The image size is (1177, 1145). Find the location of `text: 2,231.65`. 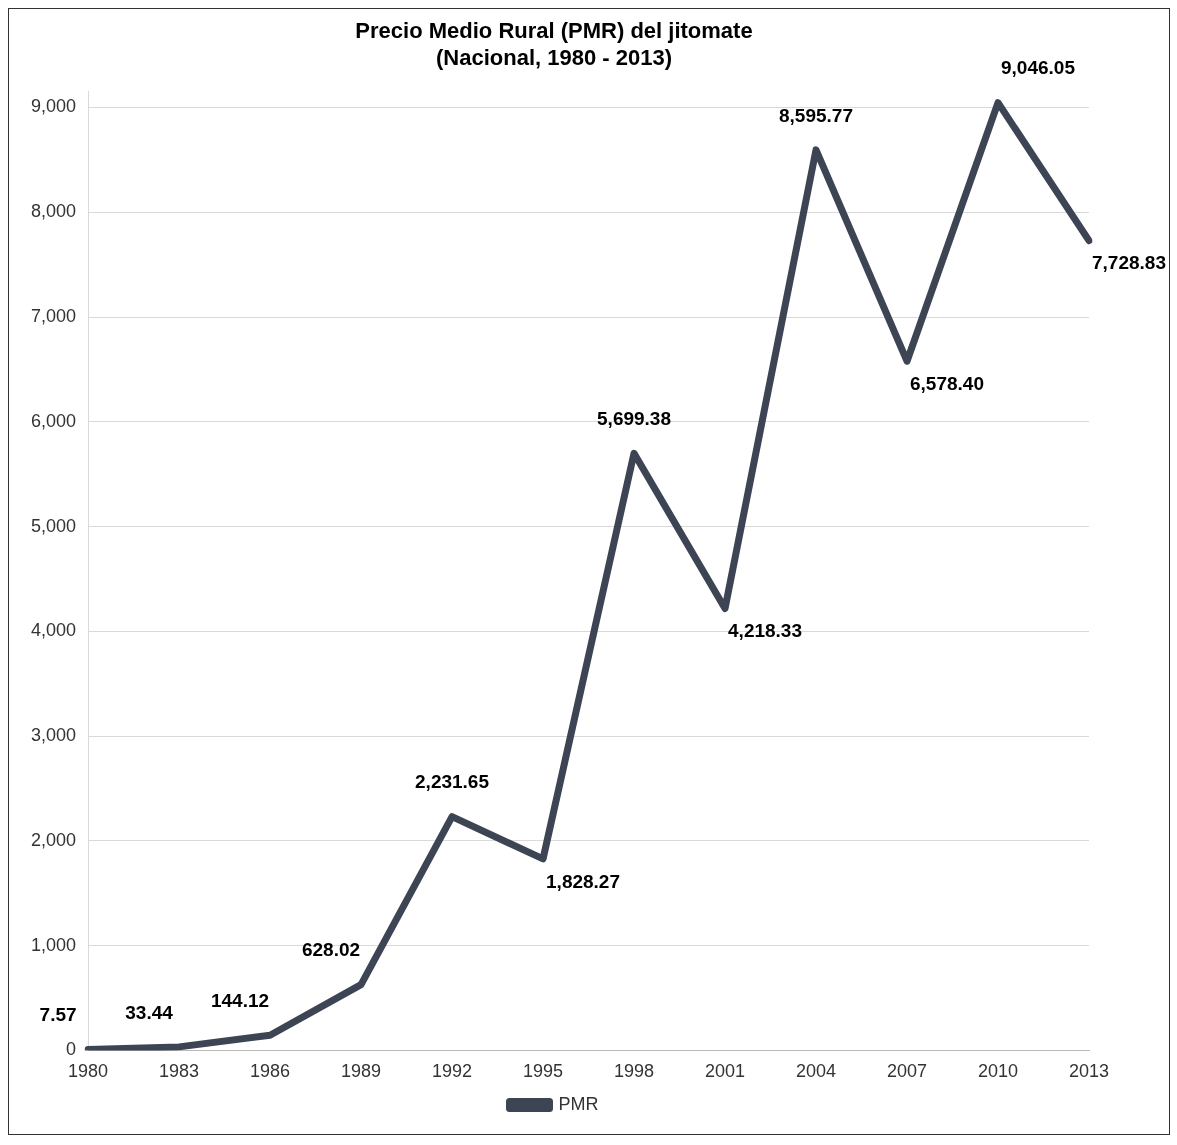

text: 2,231.65 is located at coordinates (452, 782).